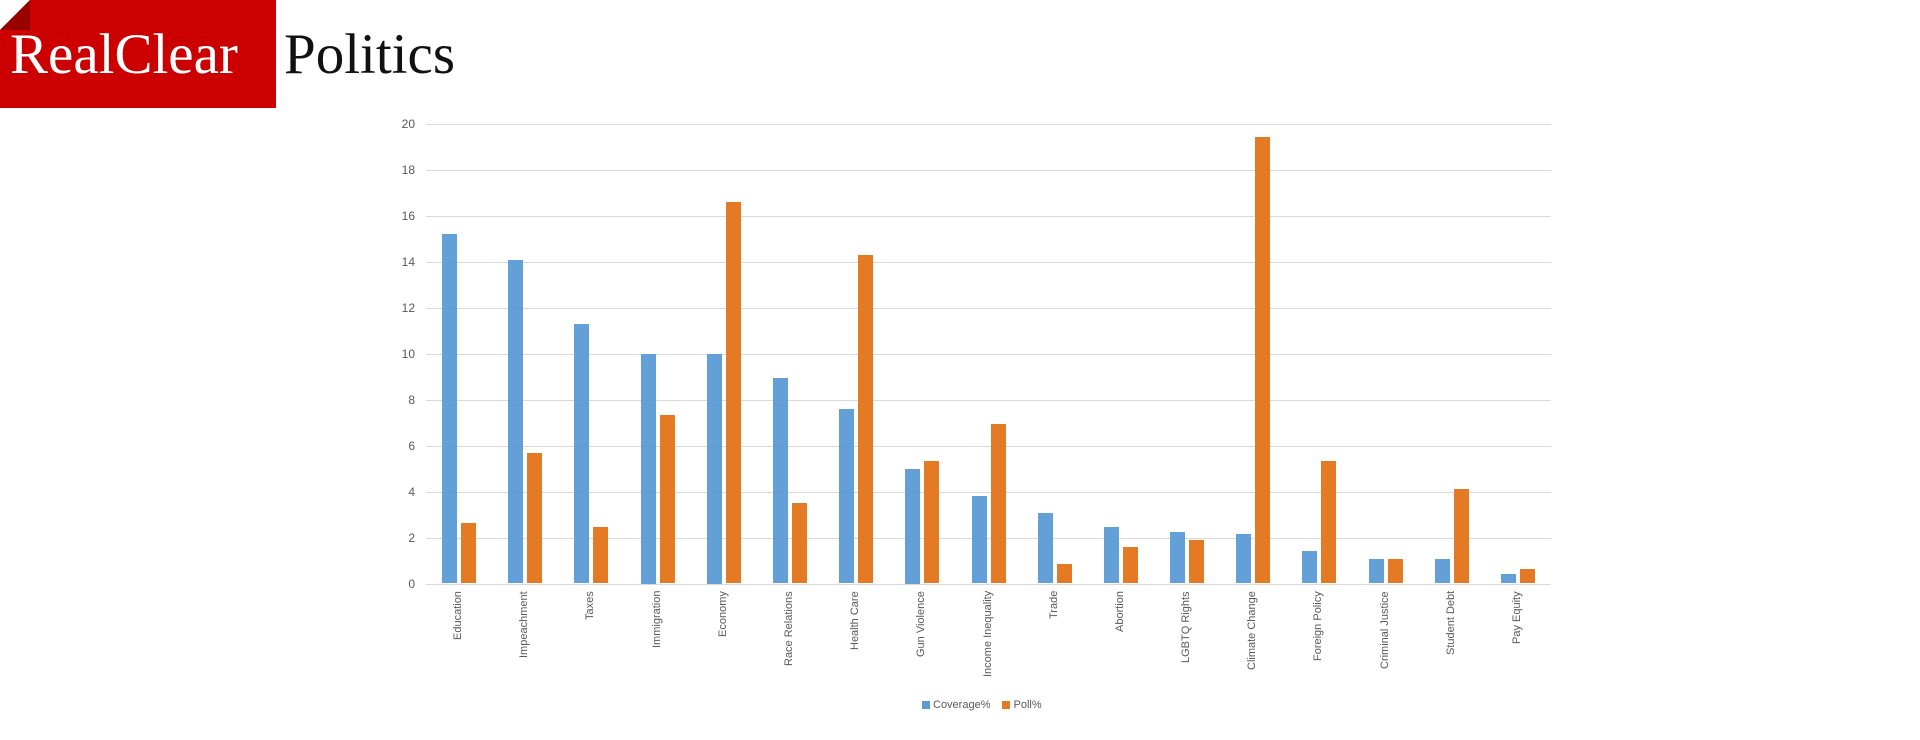  What do you see at coordinates (370, 54) in the screenshot?
I see `logo-text-politics: Politics` at bounding box center [370, 54].